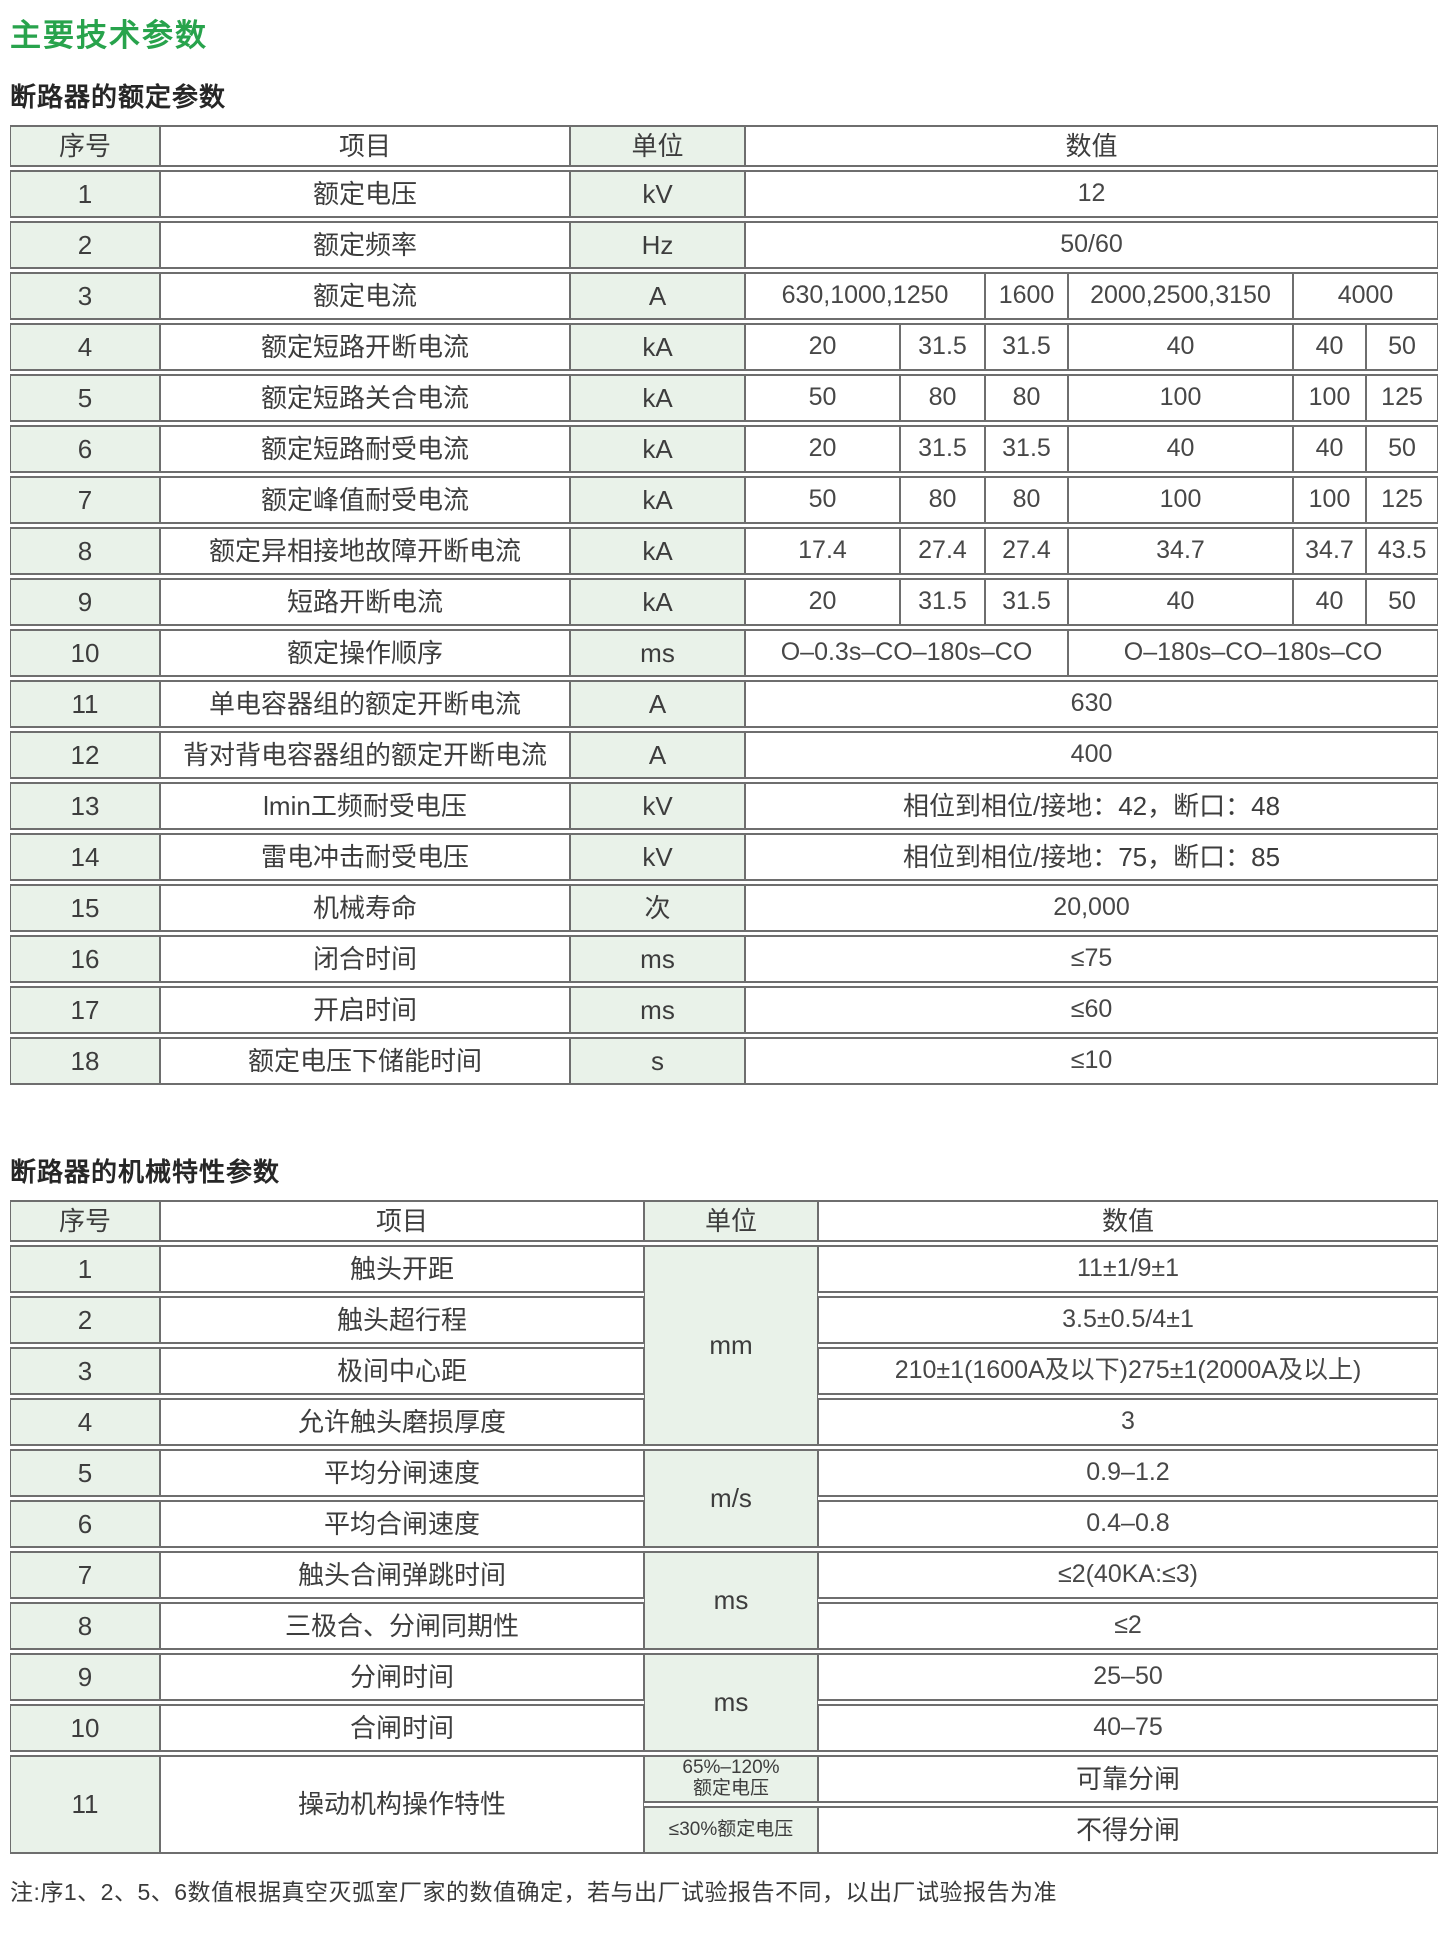  I want to click on cell-item: 闭合时间, so click(365, 959).